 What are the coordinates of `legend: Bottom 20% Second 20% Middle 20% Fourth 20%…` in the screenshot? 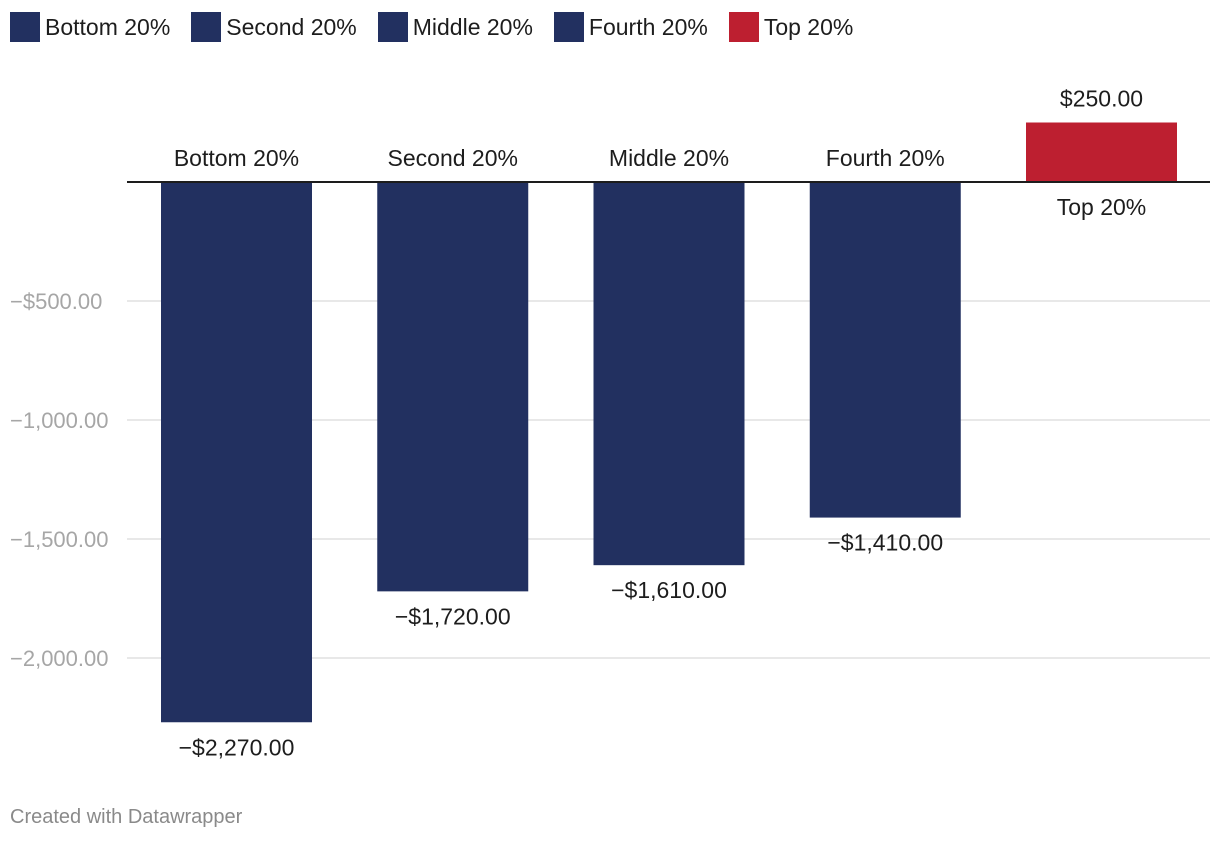 It's located at (442, 27).